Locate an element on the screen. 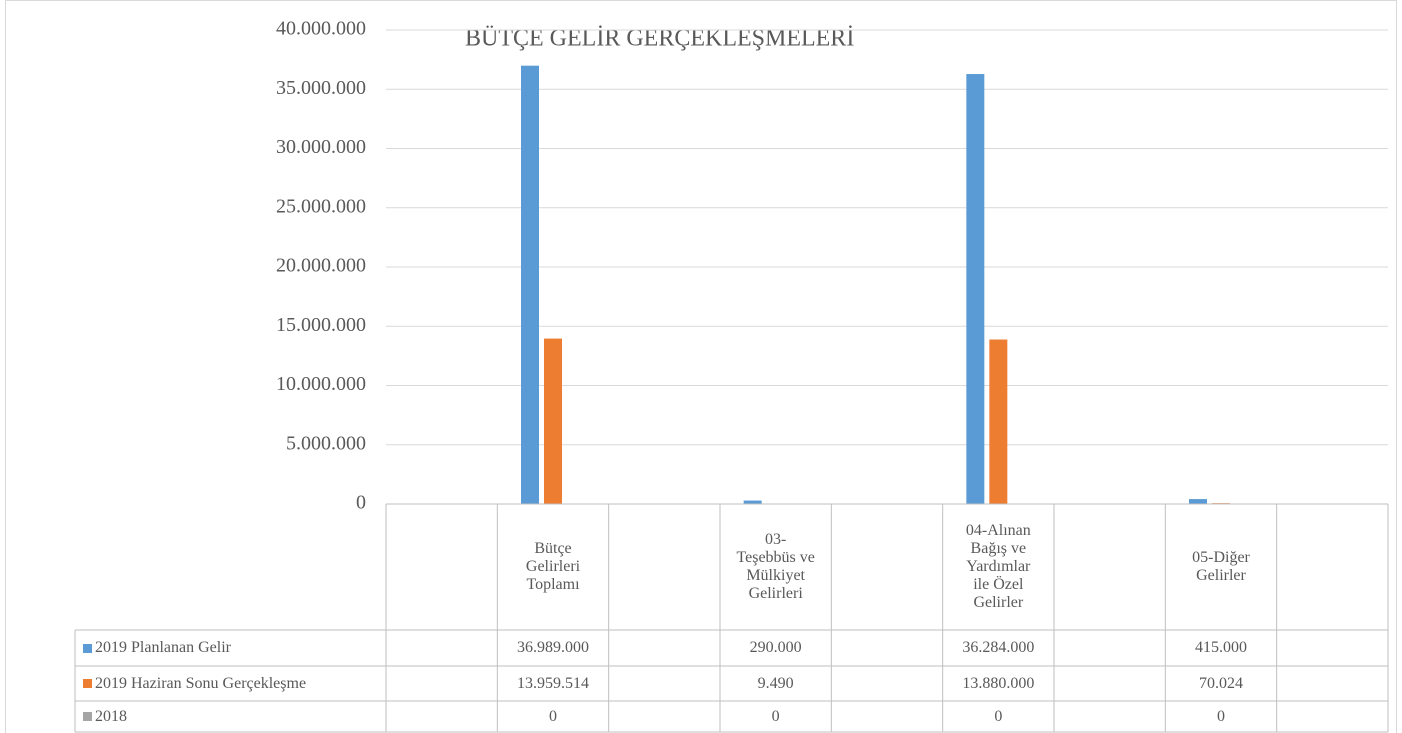 This screenshot has height=733, width=1402. table-value: 70.024 is located at coordinates (1220, 683).